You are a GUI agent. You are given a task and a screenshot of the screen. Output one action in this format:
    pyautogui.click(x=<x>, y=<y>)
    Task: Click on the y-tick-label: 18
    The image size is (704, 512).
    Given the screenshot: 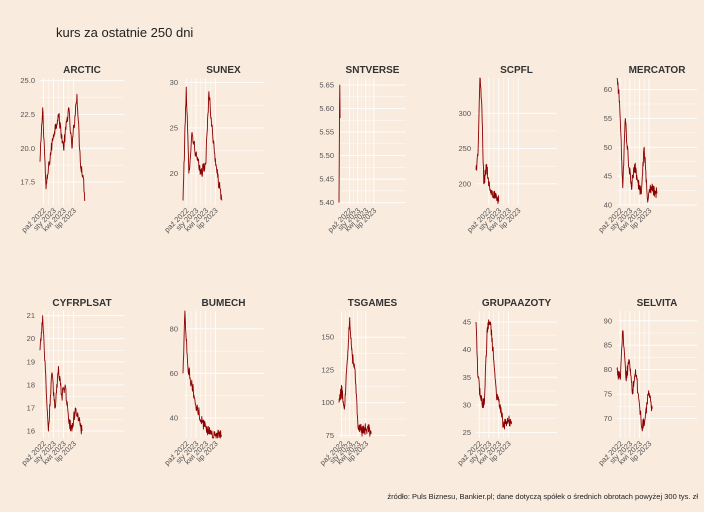 What is the action you would take?
    pyautogui.click(x=31, y=384)
    